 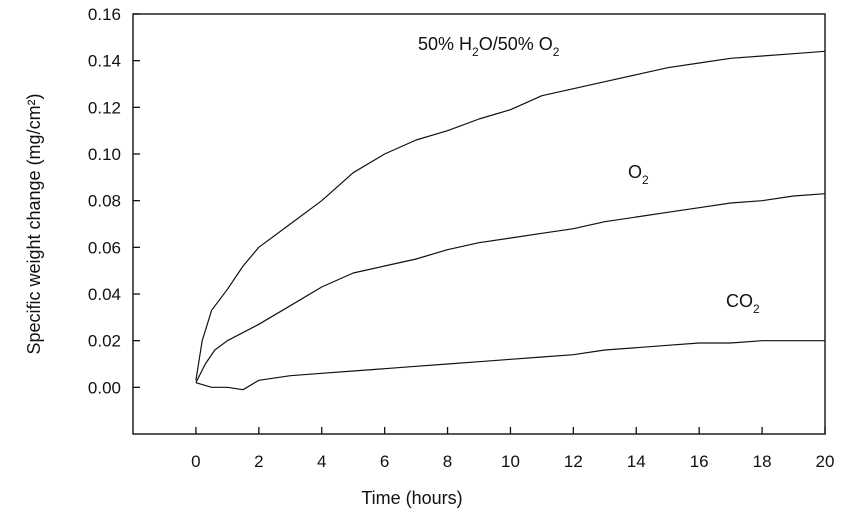 What do you see at coordinates (447, 461) in the screenshot?
I see `x-tick-label: 8` at bounding box center [447, 461].